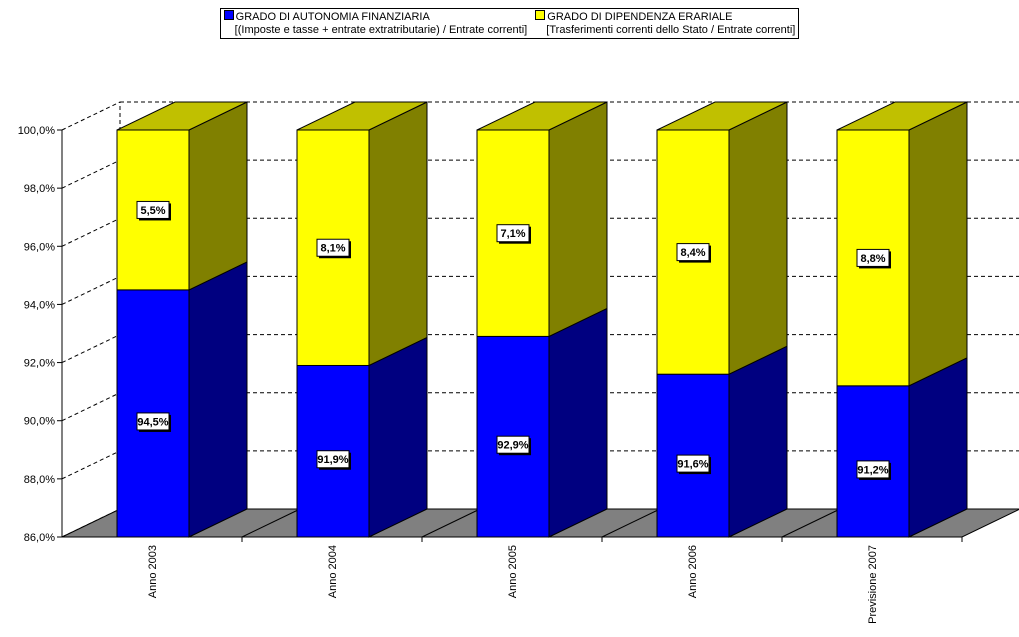  Describe the element at coordinates (153, 571) in the screenshot. I see `category-label-0: Anno 2003` at that location.